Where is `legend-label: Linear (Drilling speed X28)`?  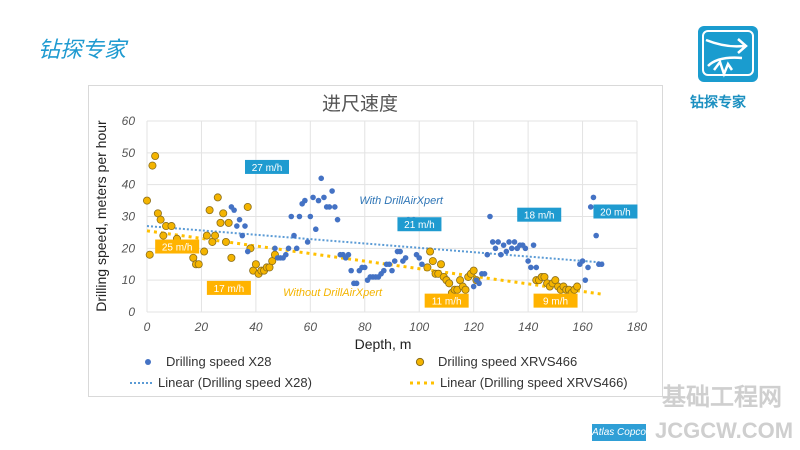 legend-label: Linear (Drilling speed X28) is located at coordinates (235, 382).